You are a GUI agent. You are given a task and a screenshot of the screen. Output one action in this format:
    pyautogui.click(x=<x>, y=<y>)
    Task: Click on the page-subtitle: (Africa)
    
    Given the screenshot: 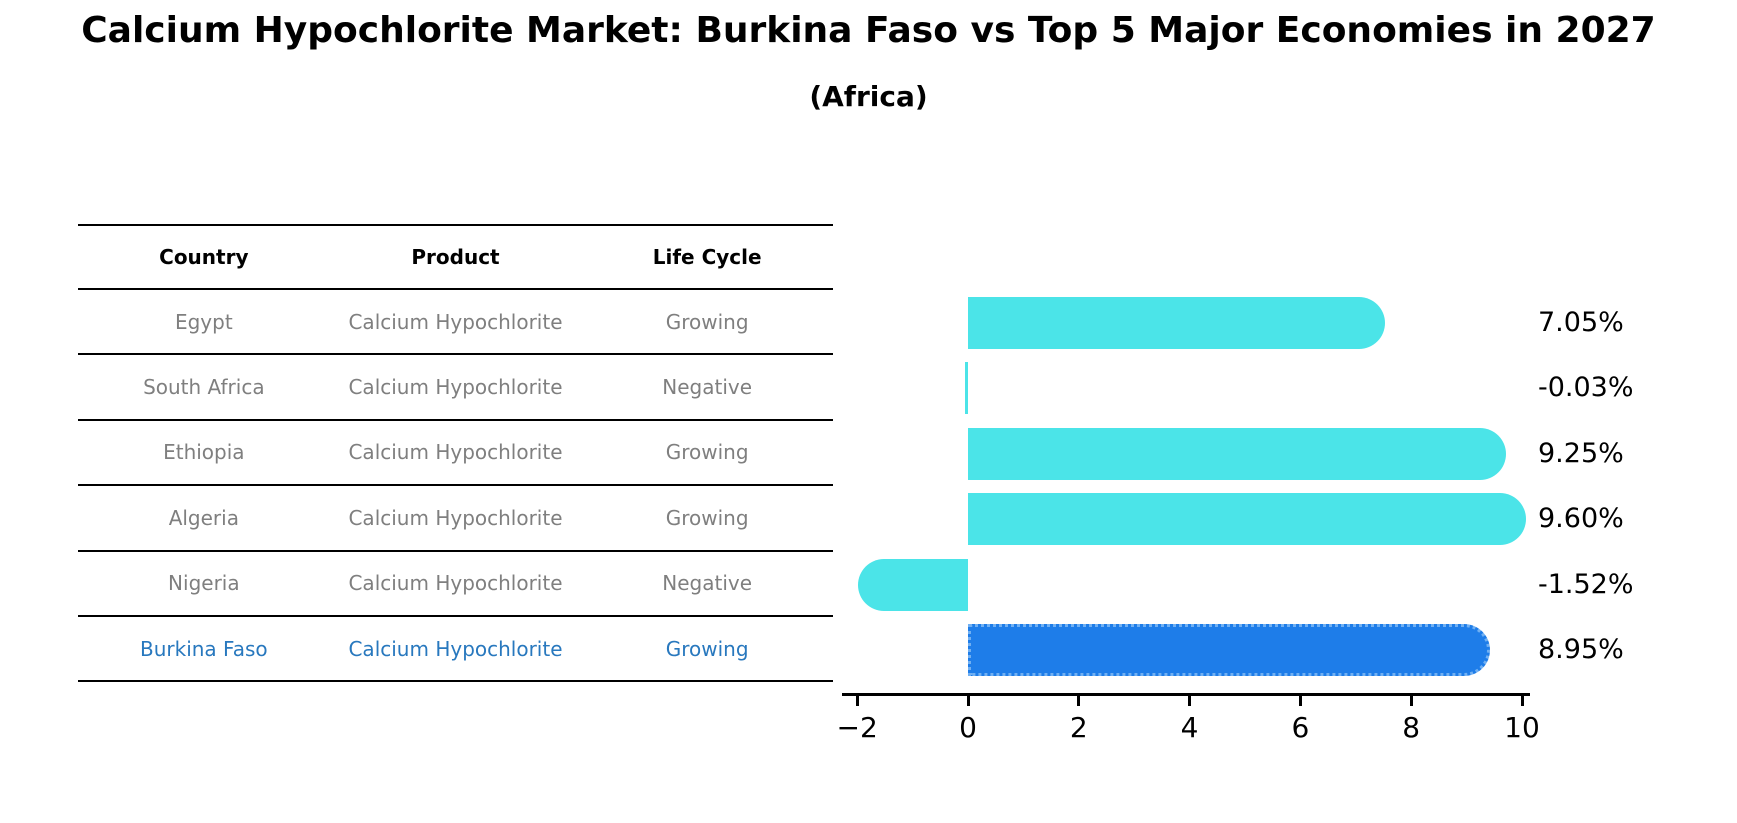 What is the action you would take?
    pyautogui.click(x=868, y=96)
    